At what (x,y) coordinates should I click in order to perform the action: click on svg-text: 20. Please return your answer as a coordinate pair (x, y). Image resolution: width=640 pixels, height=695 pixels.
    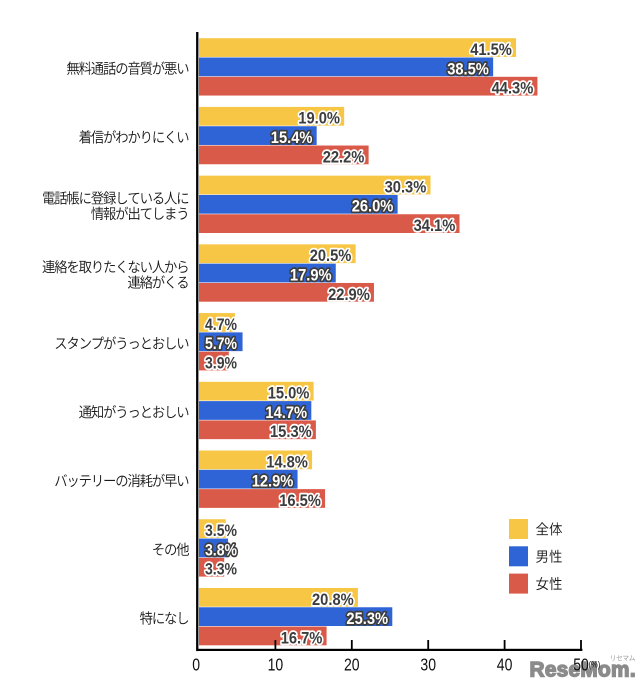
    Looking at the image, I should click on (352, 665).